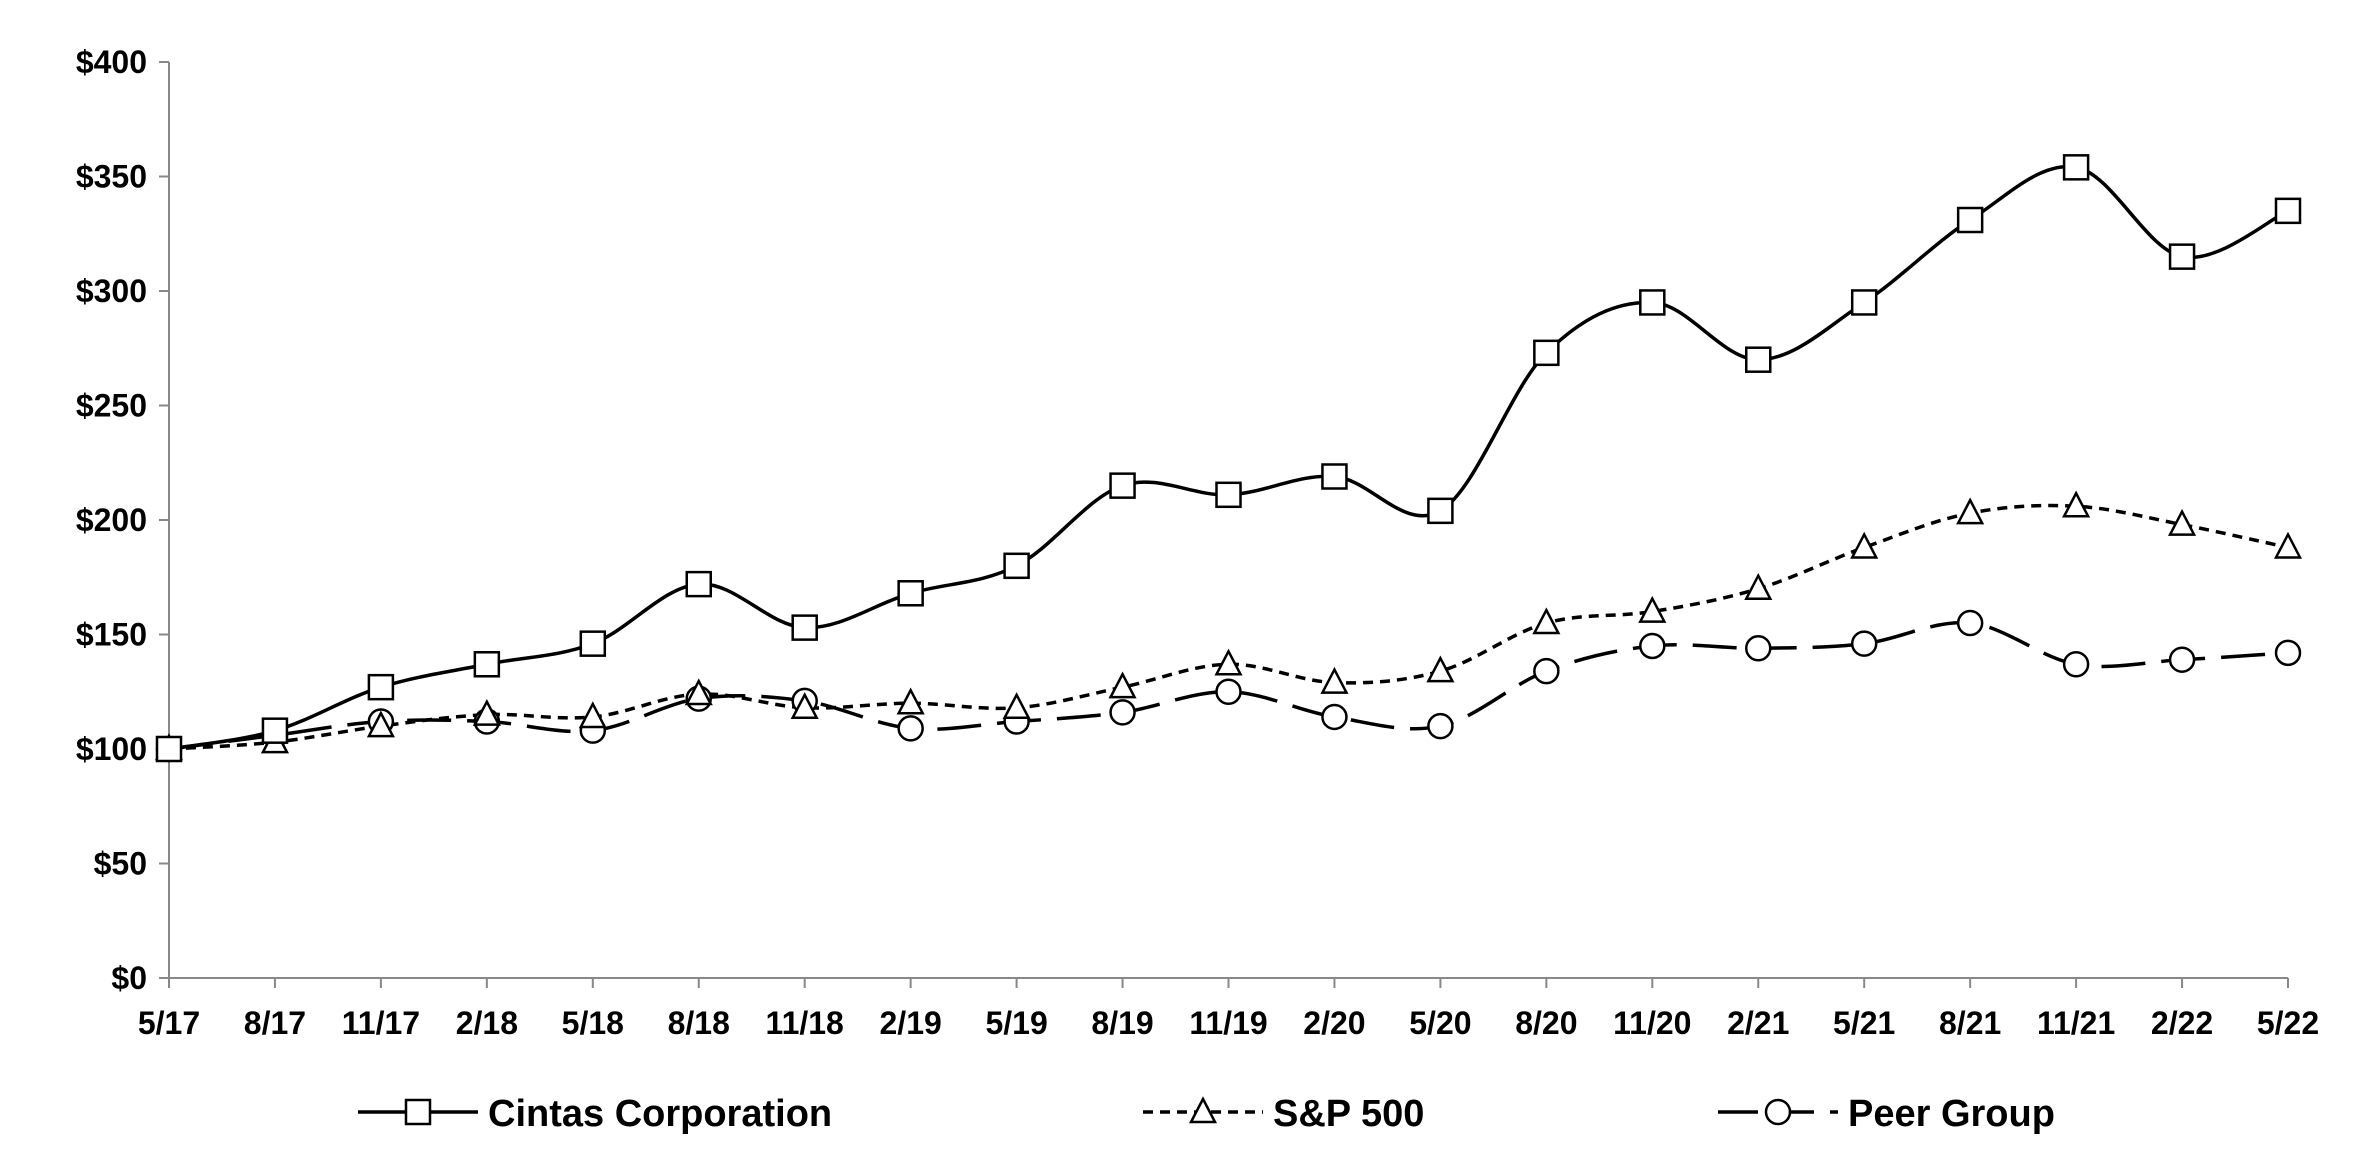 The width and height of the screenshot is (2375, 1173). What do you see at coordinates (1951, 1114) in the screenshot?
I see `legend-label-peer-group: Peer Group` at bounding box center [1951, 1114].